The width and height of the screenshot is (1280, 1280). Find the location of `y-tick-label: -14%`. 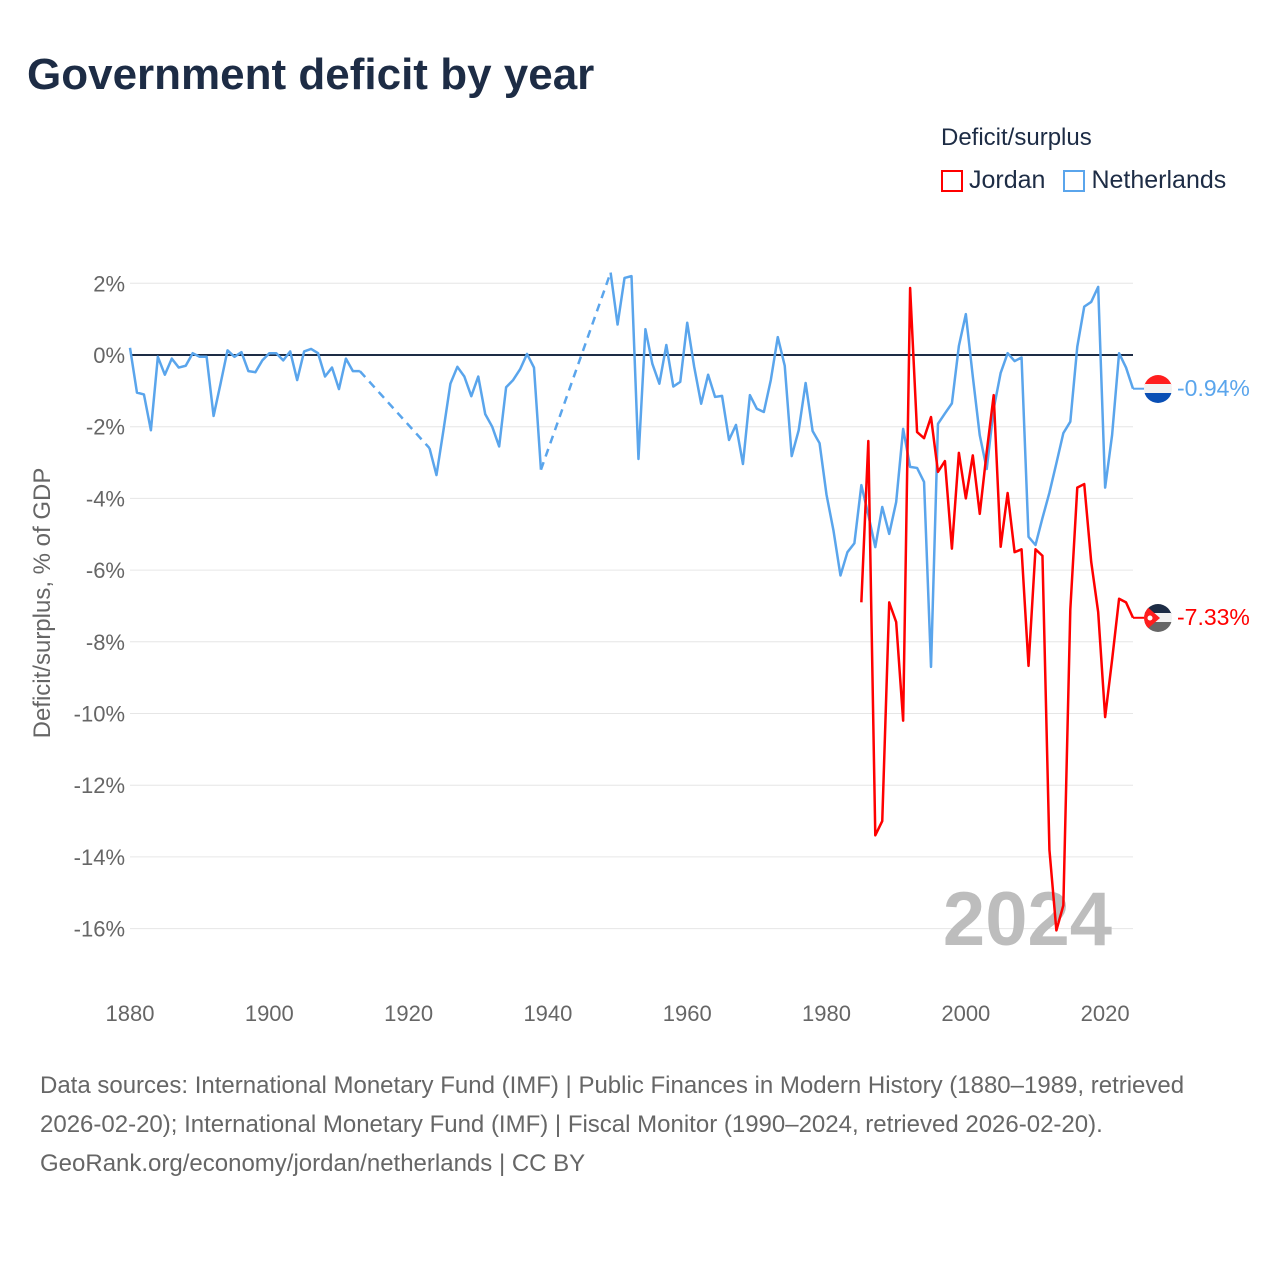

y-tick-label: -14% is located at coordinates (99, 857).